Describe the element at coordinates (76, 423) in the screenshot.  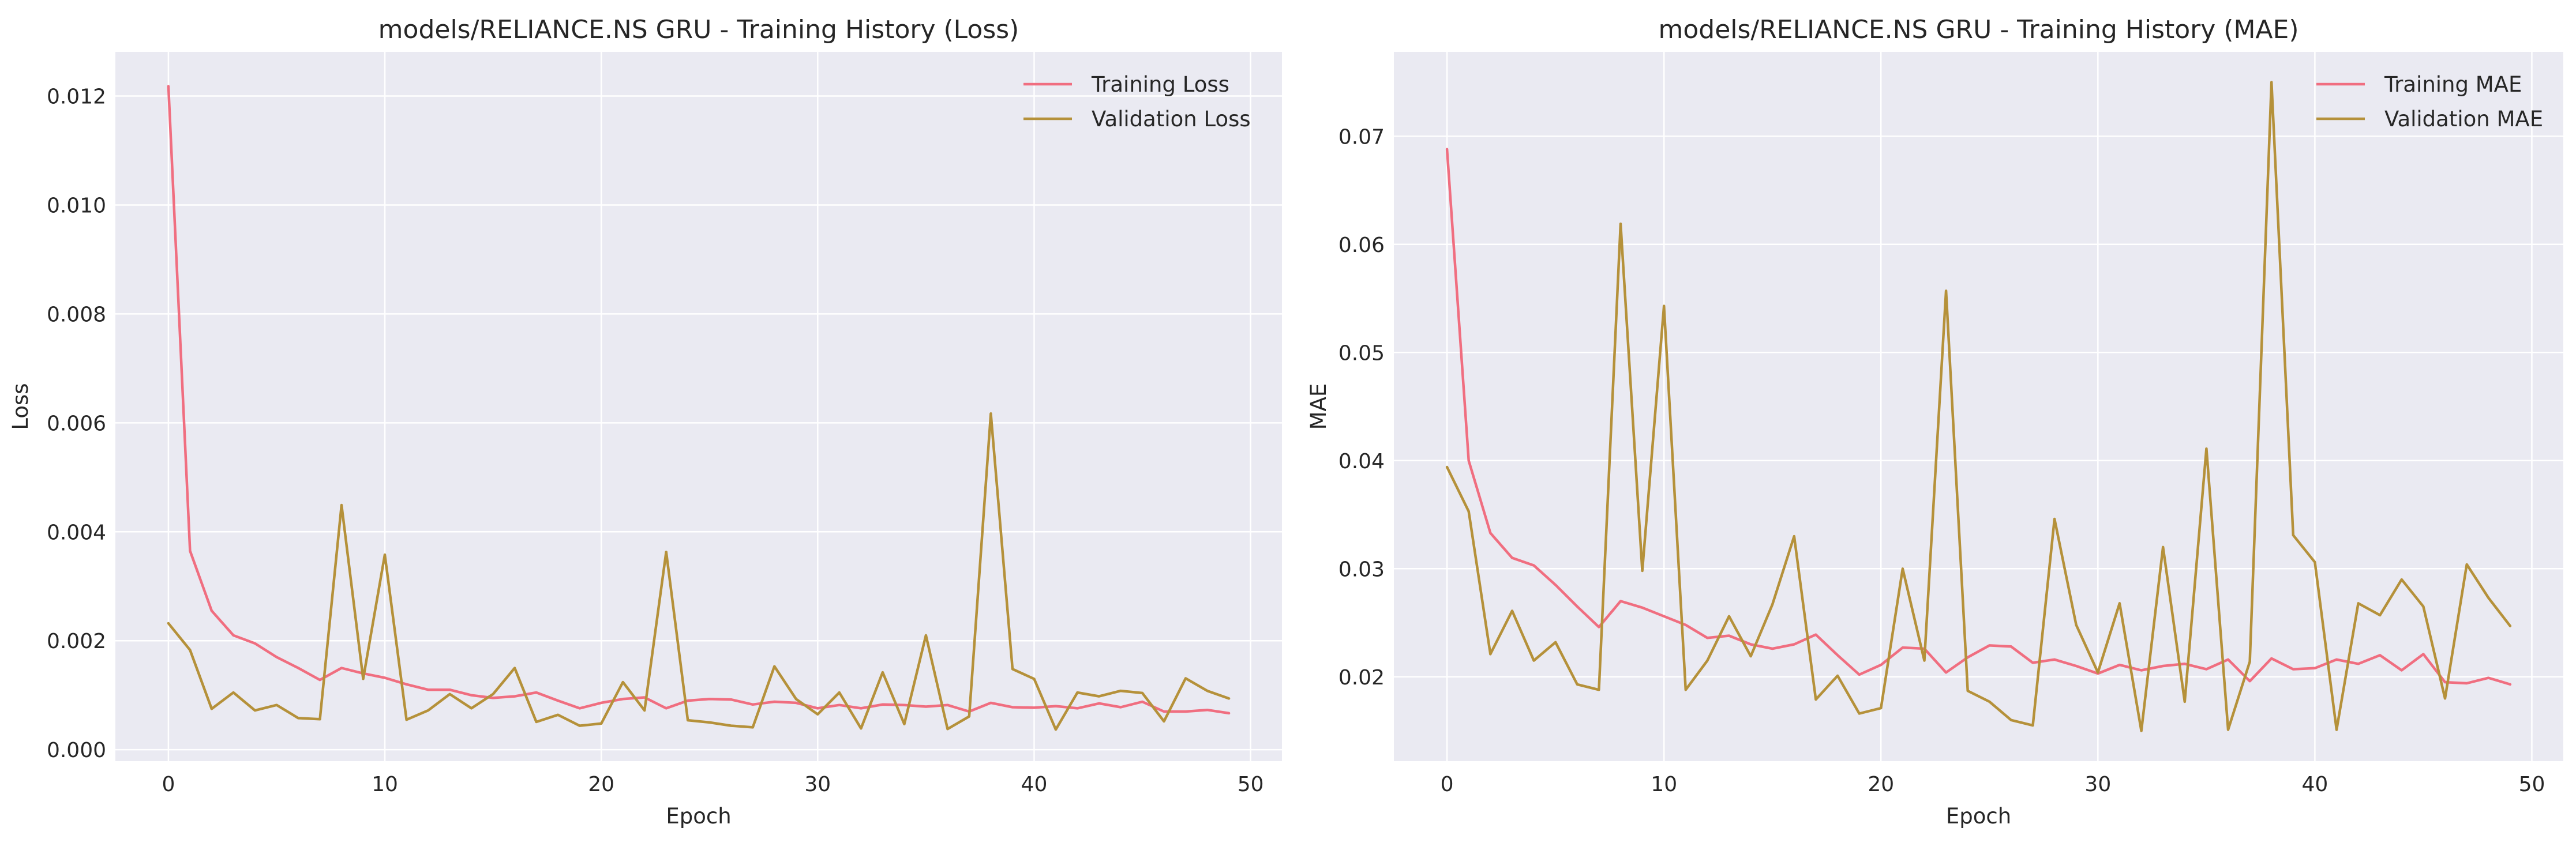
I see `loss-y-tick-label: 0.006` at that location.